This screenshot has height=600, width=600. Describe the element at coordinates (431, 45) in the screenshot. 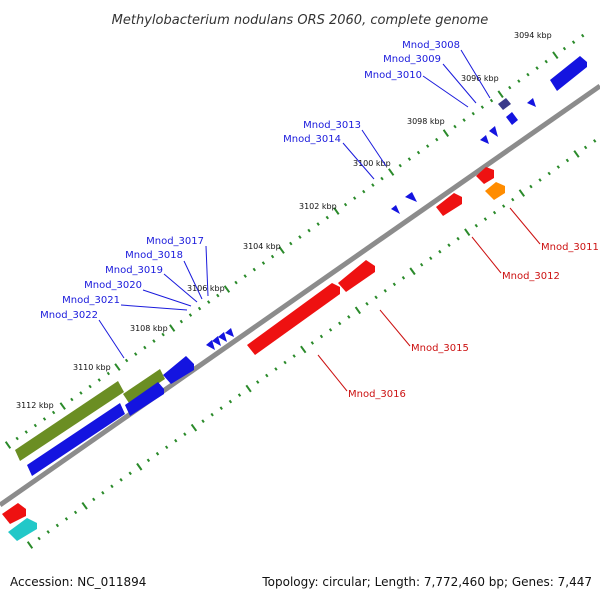

I see `gene-label-mnod-3008: Mnod_3008` at that location.